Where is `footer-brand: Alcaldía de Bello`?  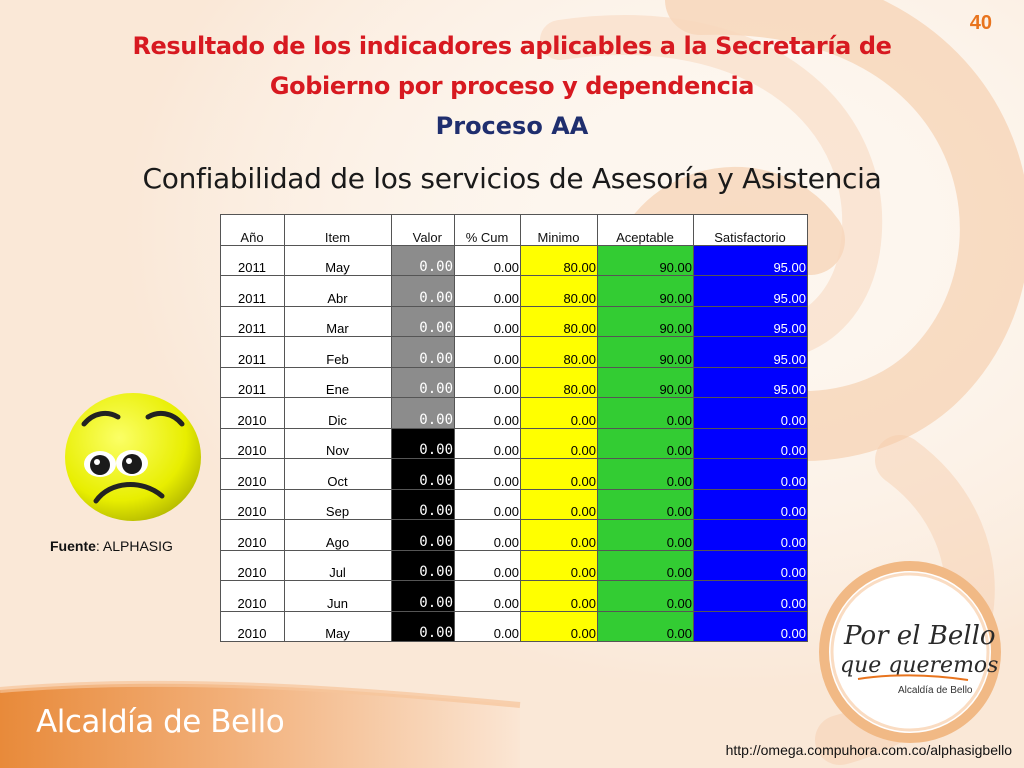 footer-brand: Alcaldía de Bello is located at coordinates (160, 722).